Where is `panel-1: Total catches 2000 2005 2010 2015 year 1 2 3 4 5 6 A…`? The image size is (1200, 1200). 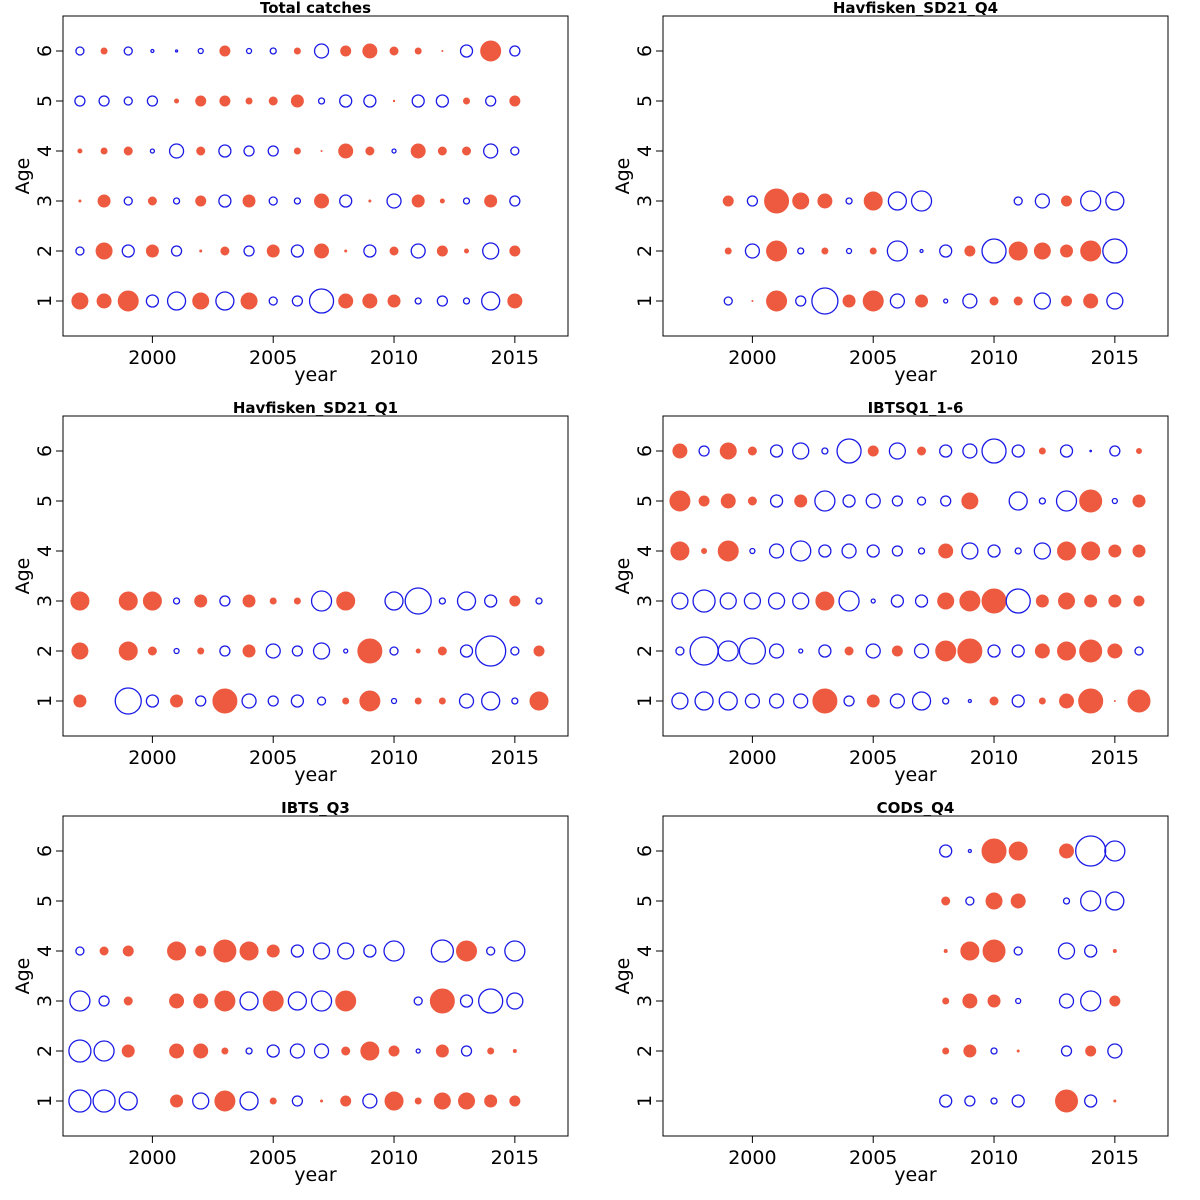
panel-1: Total catches 2000 2005 2010 2015 year 1 2 3 4 5 6 A… is located at coordinates (290, 193).